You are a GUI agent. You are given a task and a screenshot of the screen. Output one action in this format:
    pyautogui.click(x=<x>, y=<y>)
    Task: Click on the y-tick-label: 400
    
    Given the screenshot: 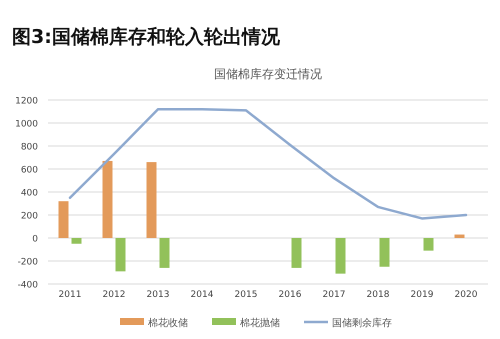 What is the action you would take?
    pyautogui.click(x=29, y=193)
    